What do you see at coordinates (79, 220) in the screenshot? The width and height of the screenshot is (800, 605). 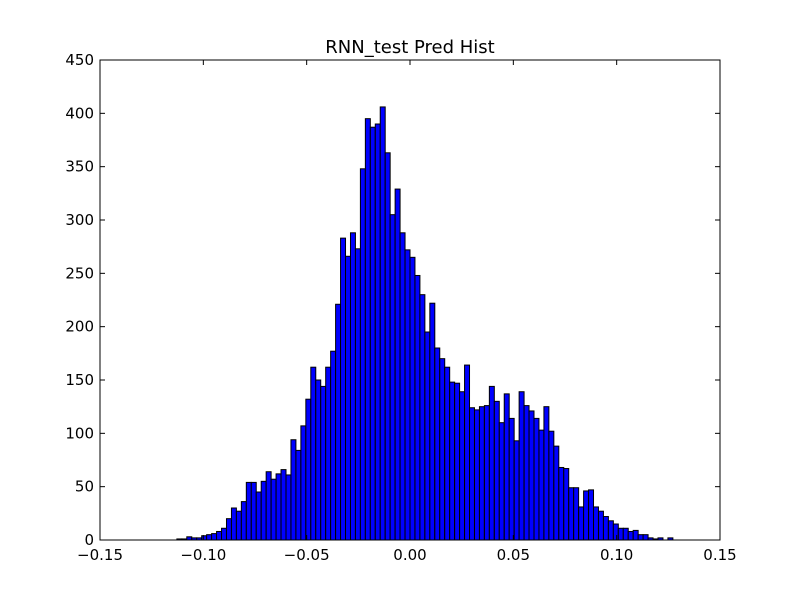 I see `y-tick-label: 300` at bounding box center [79, 220].